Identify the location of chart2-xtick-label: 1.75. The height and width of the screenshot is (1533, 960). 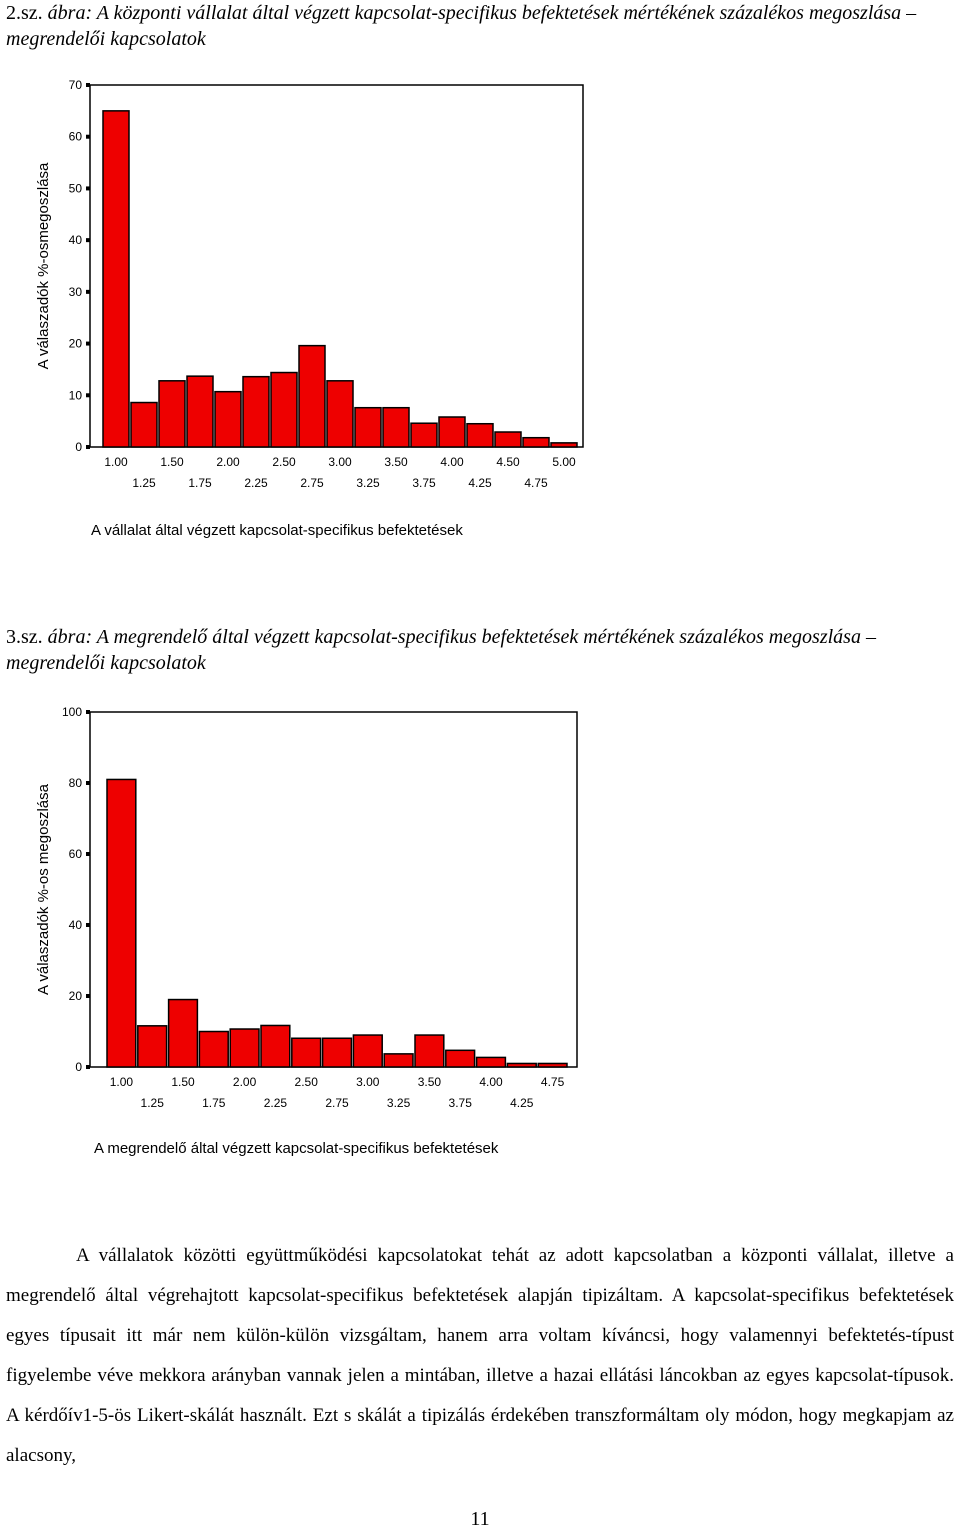
(214, 1103).